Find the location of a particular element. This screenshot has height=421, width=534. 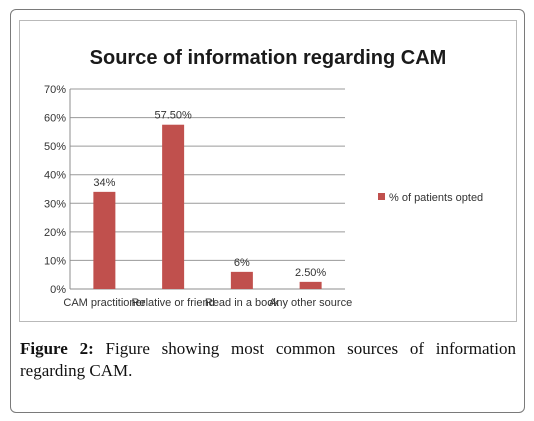

data-label: 34% is located at coordinates (104, 183).